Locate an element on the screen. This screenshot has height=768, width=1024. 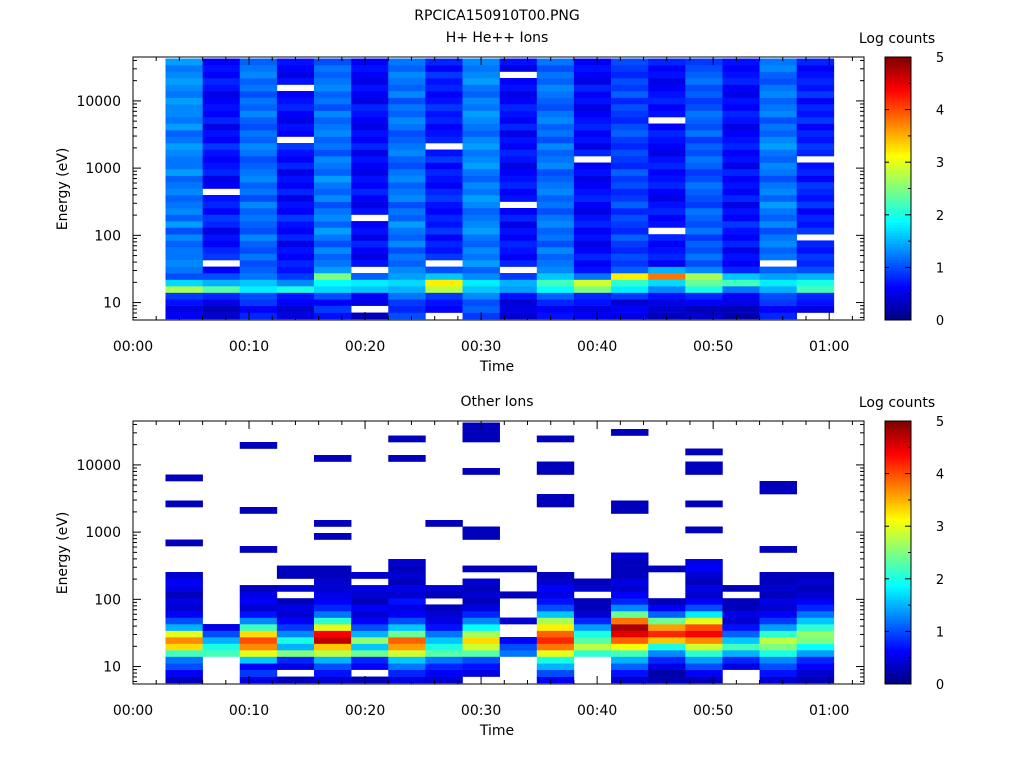
x-tick-label: 00:50 is located at coordinates (713, 347).